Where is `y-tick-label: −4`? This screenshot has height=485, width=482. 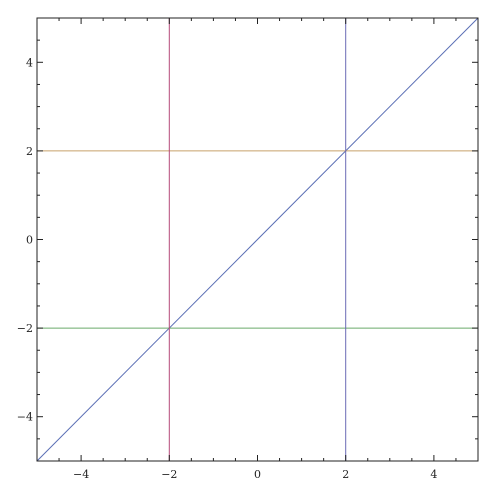 y-tick-label: −4 is located at coordinates (25, 417).